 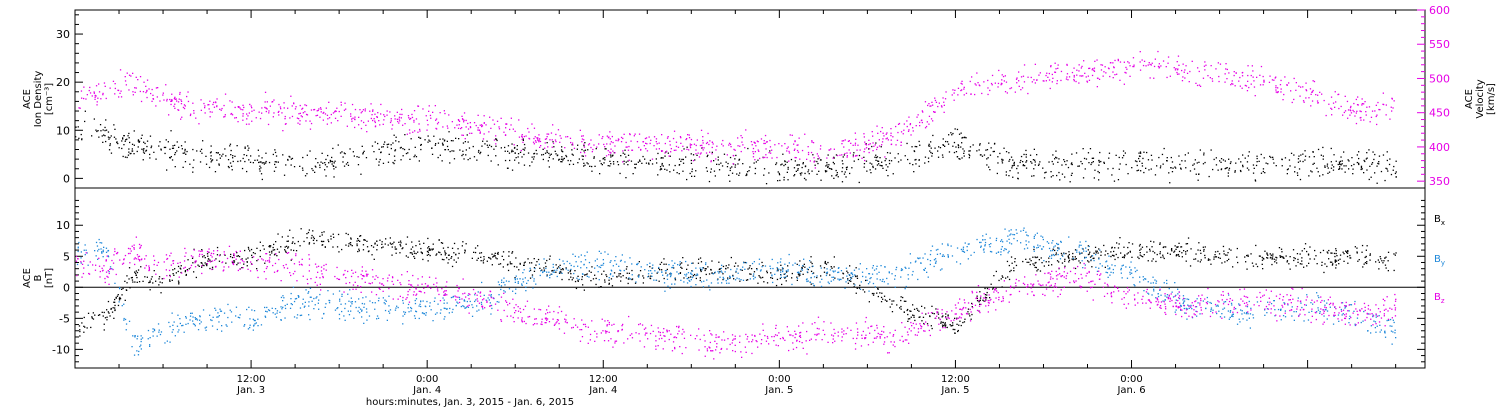 I want to click on left-axis-label: ACE, so click(x=27, y=99).